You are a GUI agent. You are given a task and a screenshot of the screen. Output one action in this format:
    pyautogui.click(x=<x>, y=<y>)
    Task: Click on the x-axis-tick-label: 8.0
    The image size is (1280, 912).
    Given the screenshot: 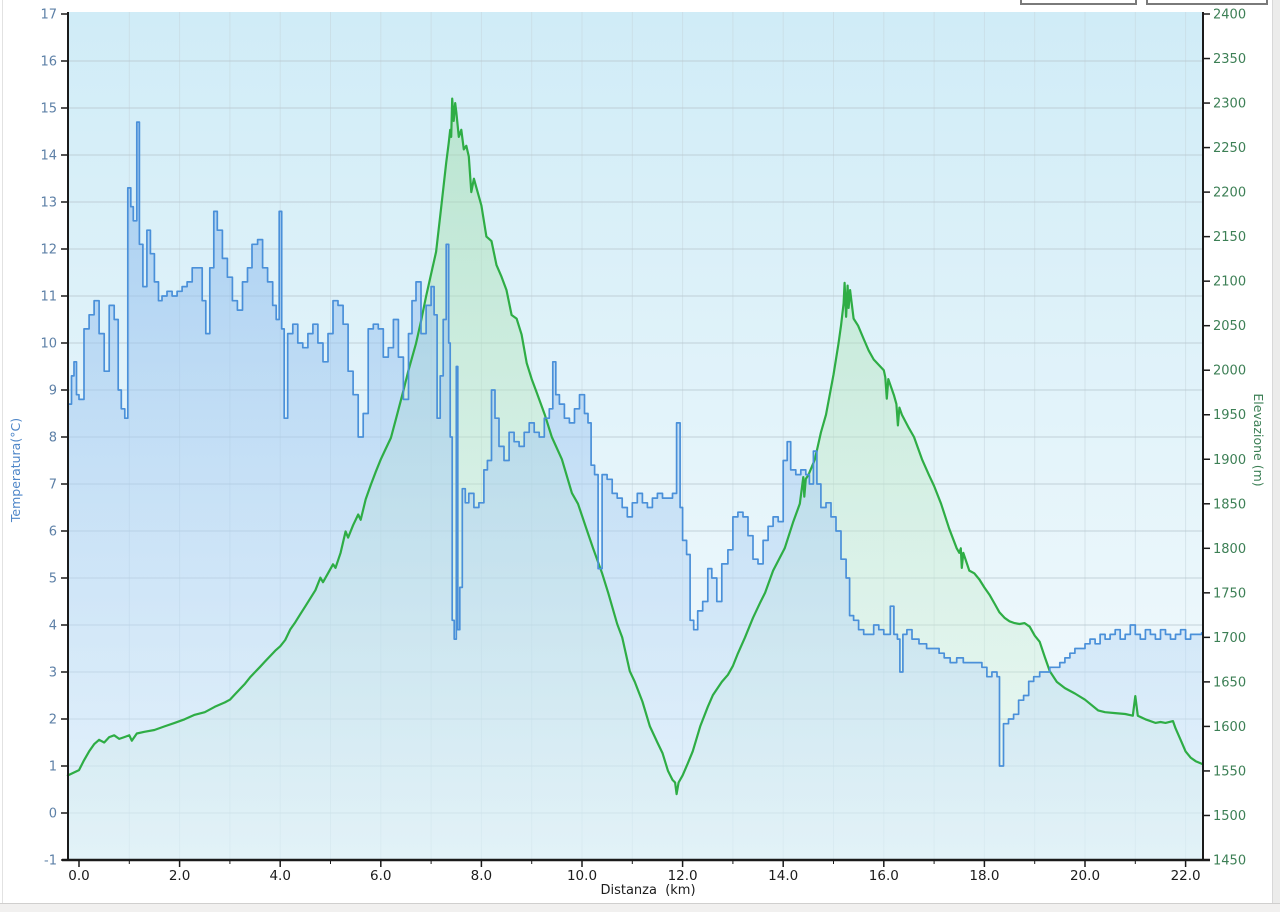 What is the action you would take?
    pyautogui.click(x=481, y=876)
    